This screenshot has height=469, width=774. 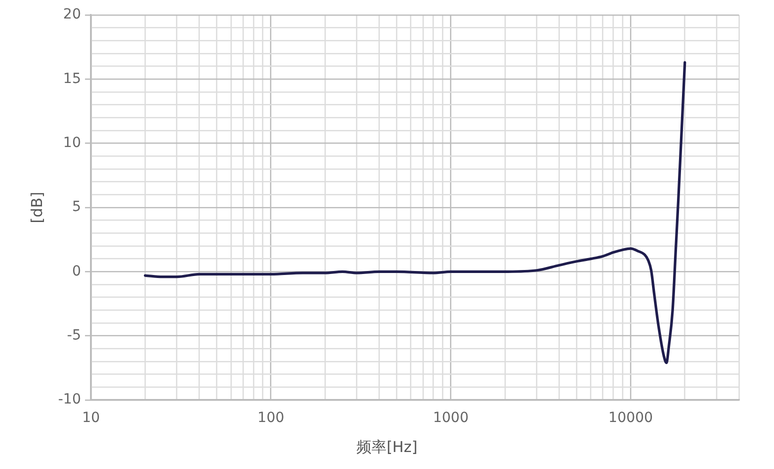 I want to click on x-tick-label: 1000, so click(x=450, y=418).